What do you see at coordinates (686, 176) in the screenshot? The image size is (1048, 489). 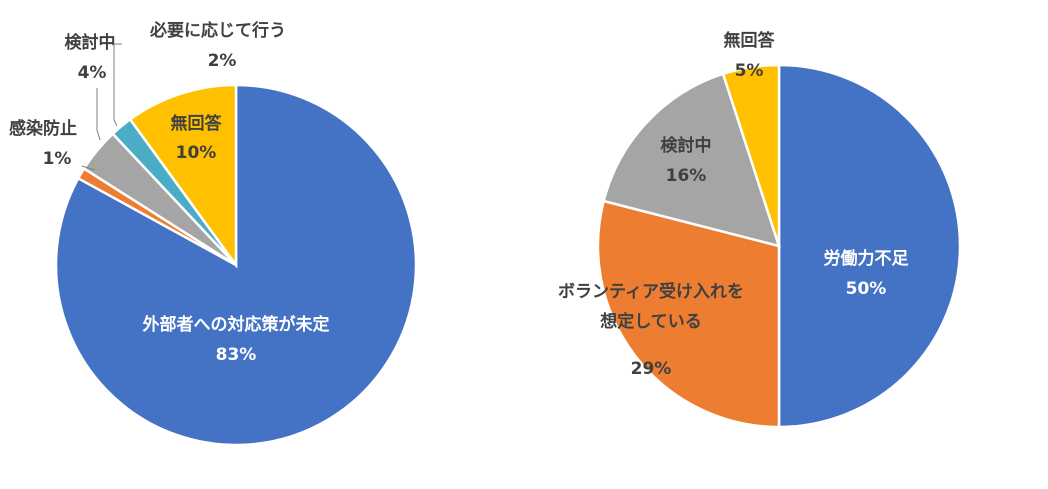 I see `slice-value-label: 16%` at bounding box center [686, 176].